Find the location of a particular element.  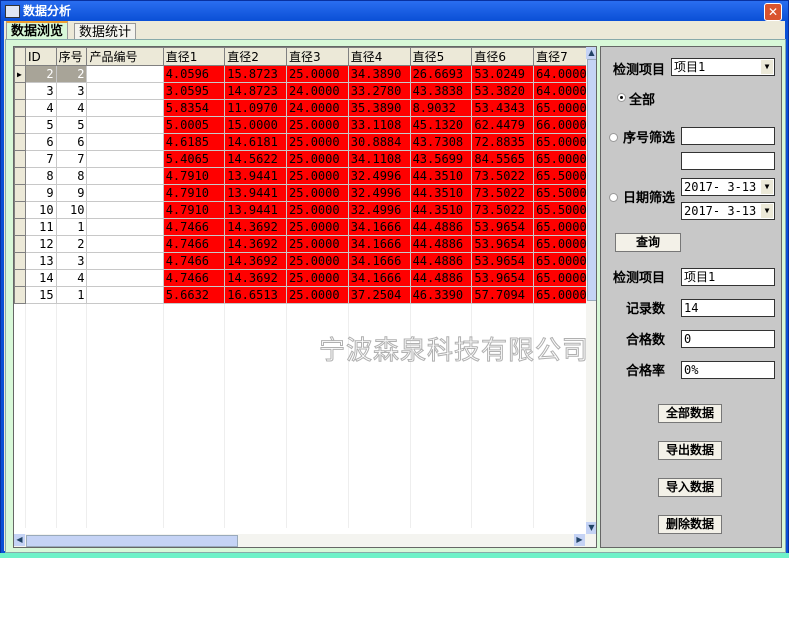

table-cell: 30.8884 is located at coordinates (379, 142).